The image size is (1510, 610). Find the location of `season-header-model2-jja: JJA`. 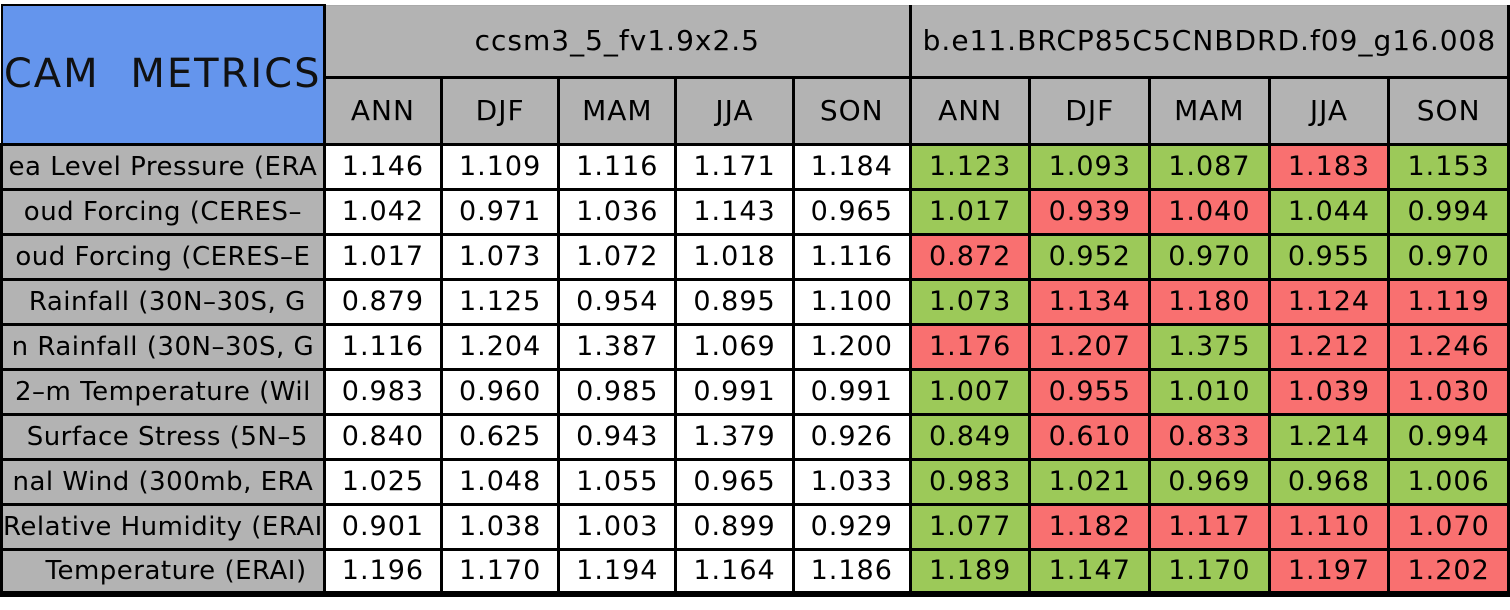

season-header-model2-jja: JJA is located at coordinates (1329, 110).